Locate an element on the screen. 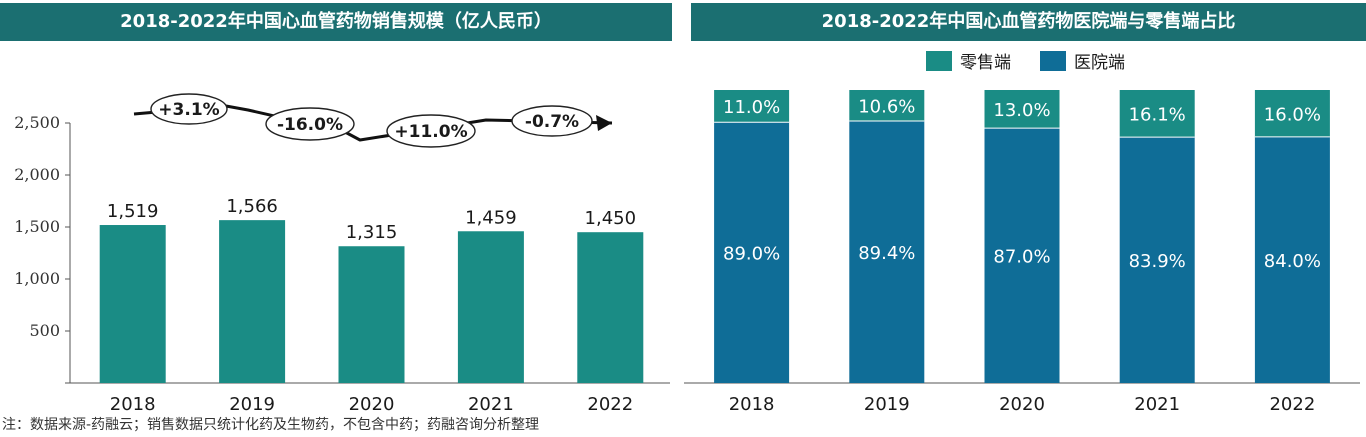 This screenshot has width=1366, height=437. y-tick-label: 500 is located at coordinates (44, 330).